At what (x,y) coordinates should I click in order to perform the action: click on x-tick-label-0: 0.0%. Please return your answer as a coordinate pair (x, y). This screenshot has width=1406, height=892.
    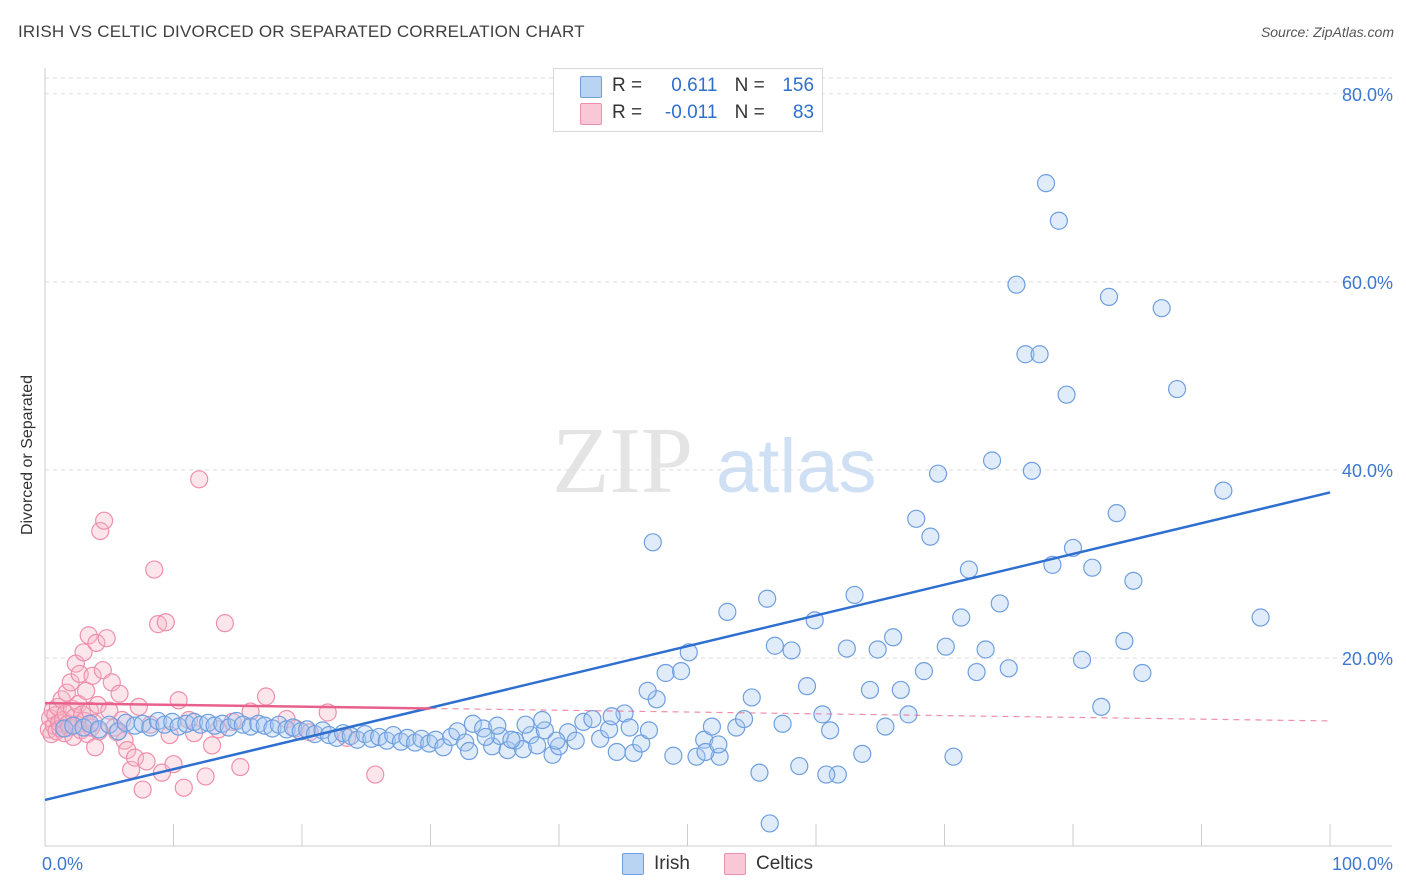
    Looking at the image, I should click on (62, 864).